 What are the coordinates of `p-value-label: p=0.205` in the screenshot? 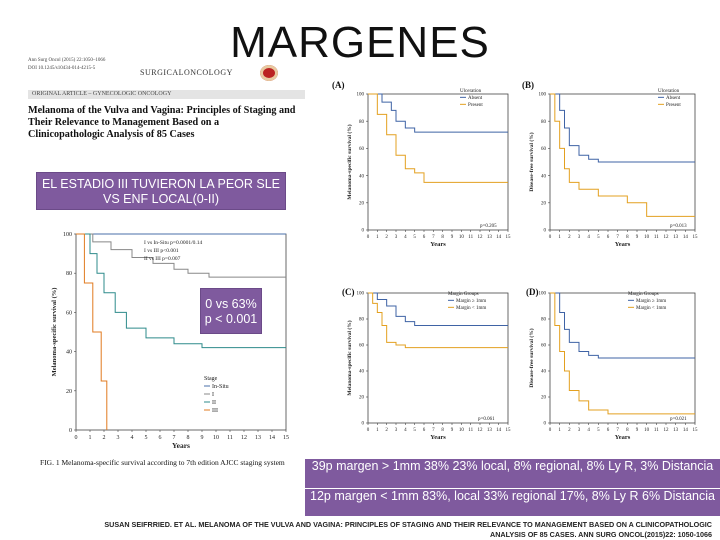 It's located at (488, 226).